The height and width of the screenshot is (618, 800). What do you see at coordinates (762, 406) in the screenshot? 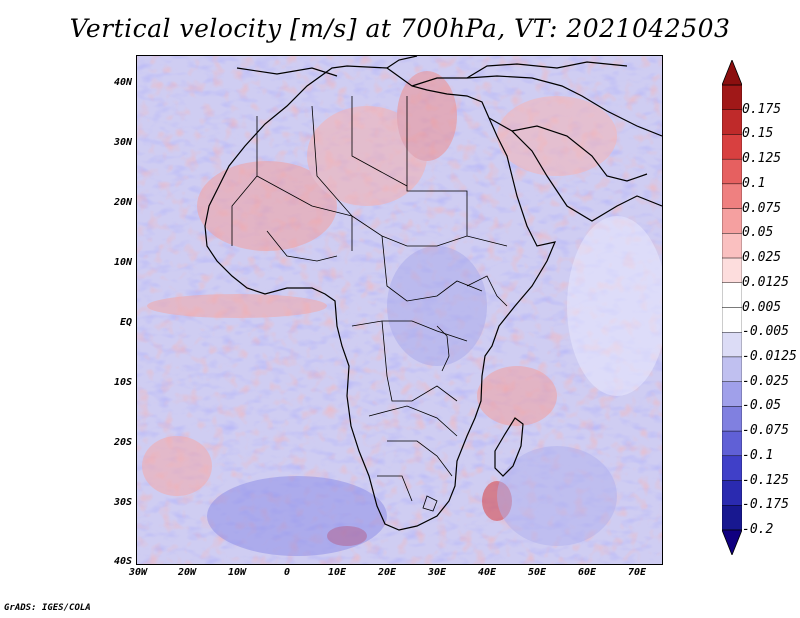
I see `colorbar-label: -0.05` at bounding box center [762, 406].